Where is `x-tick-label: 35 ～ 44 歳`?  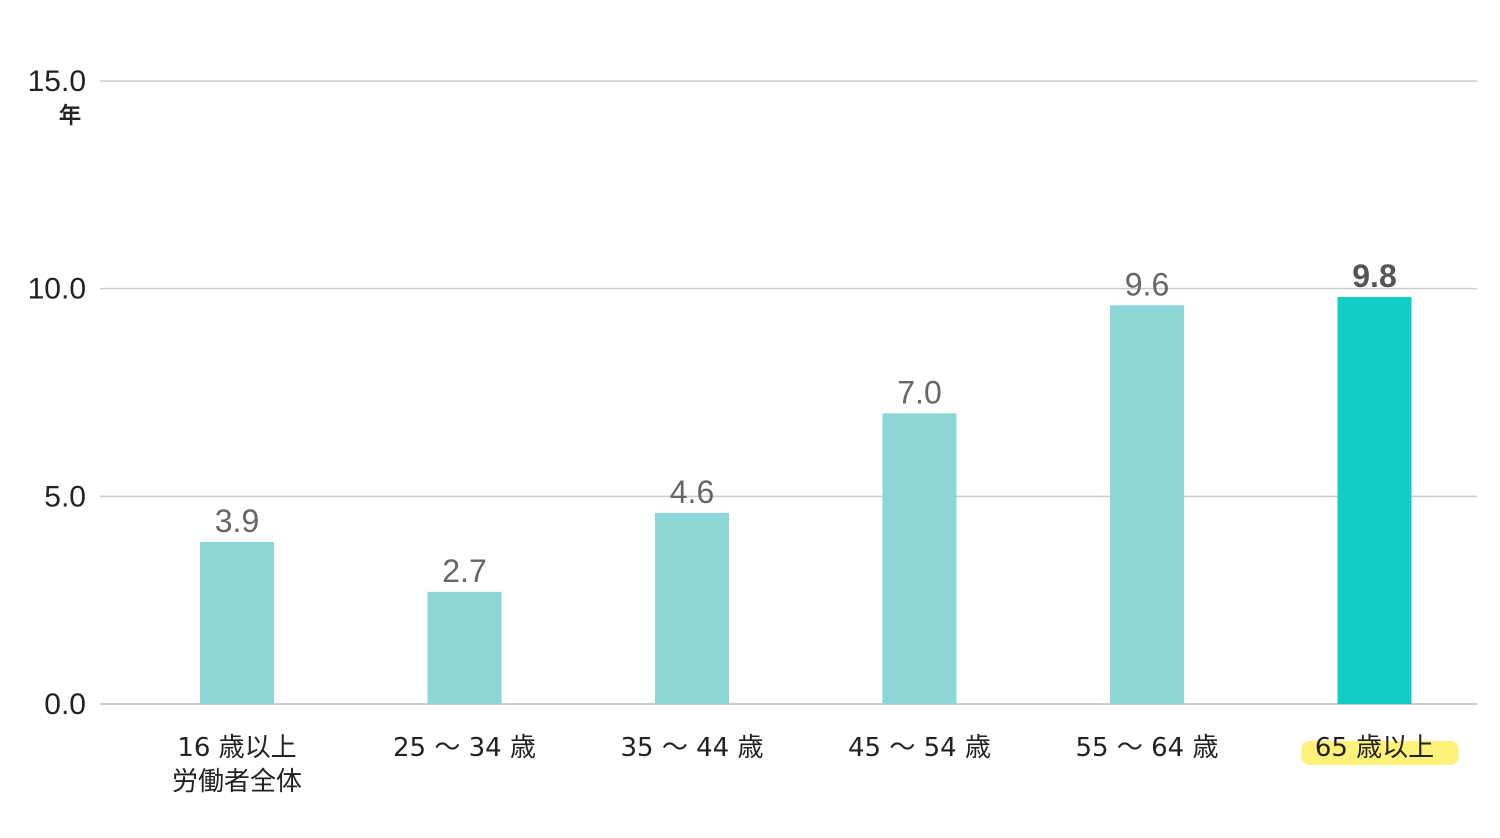 x-tick-label: 35 ～ 44 歳 is located at coordinates (692, 748).